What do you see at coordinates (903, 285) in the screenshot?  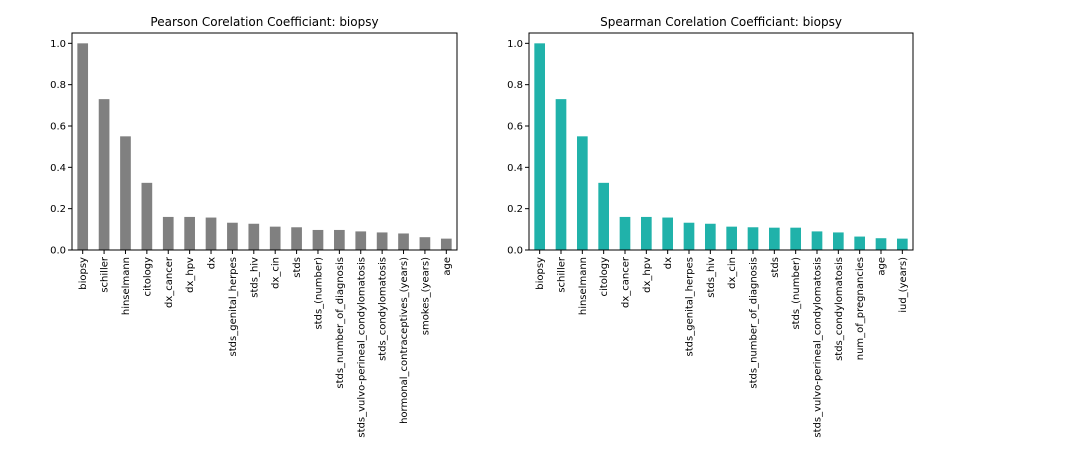 I see `x-tick-label: iud_(years)` at bounding box center [903, 285].